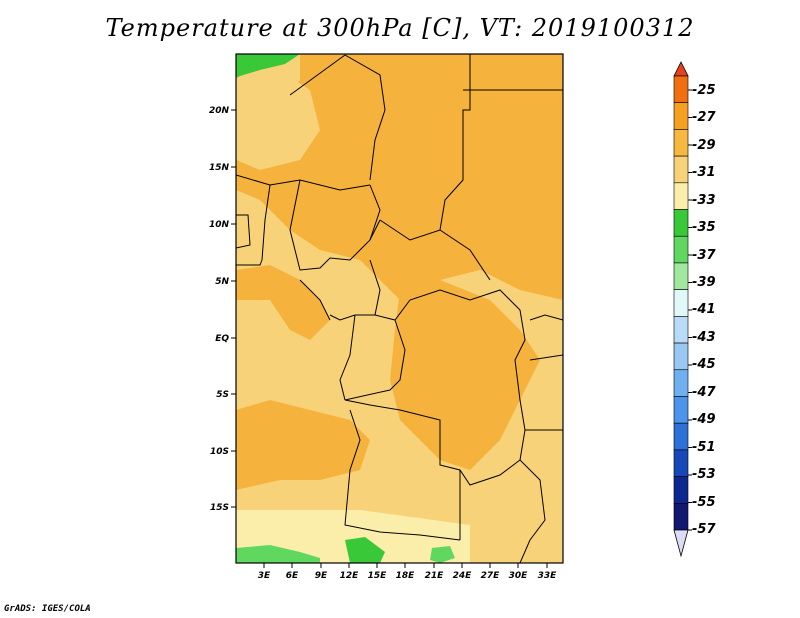  I want to click on lon-label: 9E, so click(321, 576).